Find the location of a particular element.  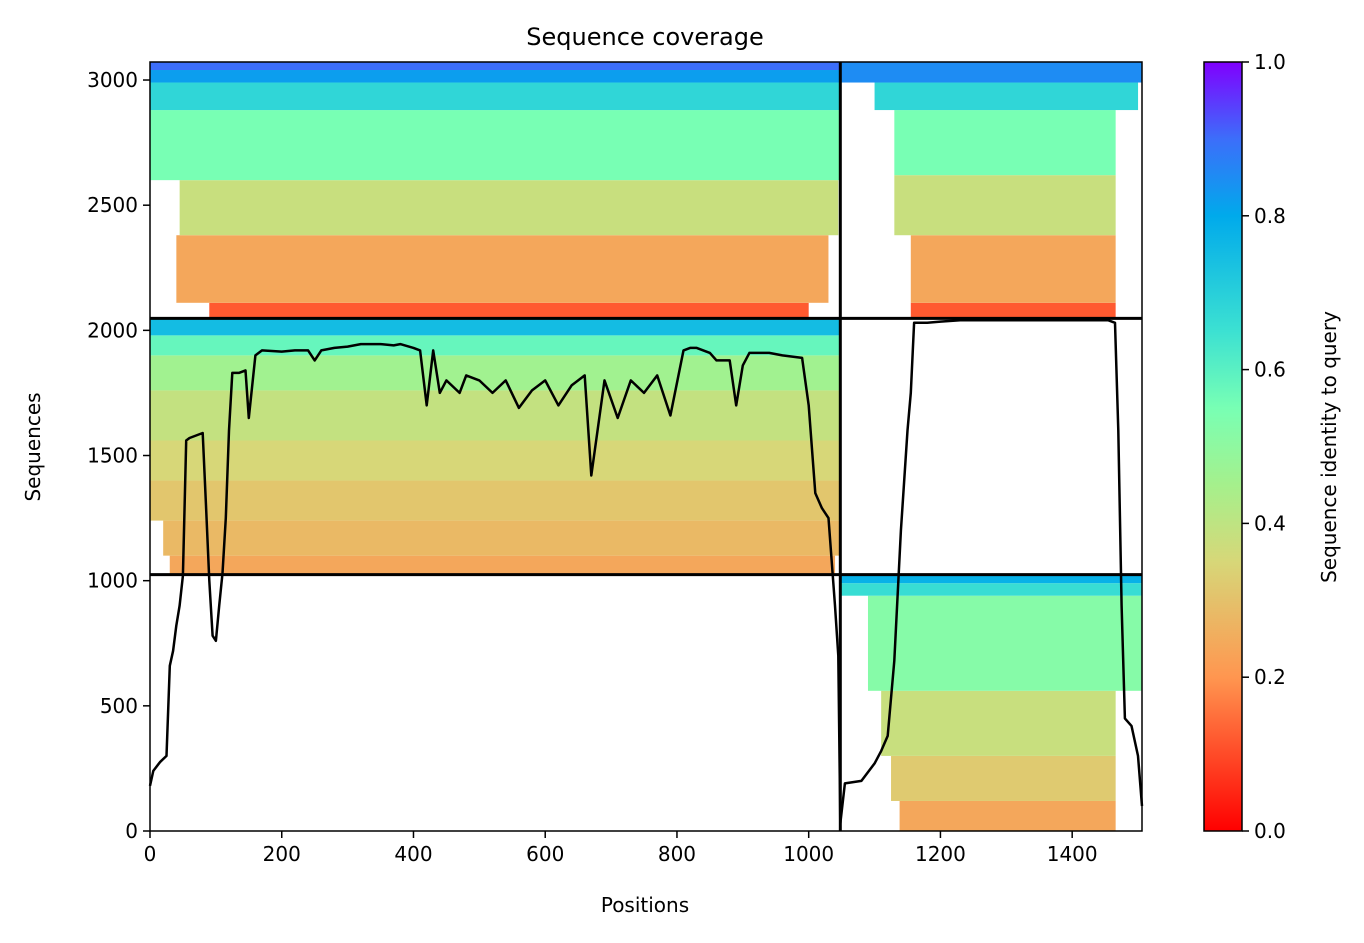

x-tick-label-7: 1400 is located at coordinates (1072, 854).